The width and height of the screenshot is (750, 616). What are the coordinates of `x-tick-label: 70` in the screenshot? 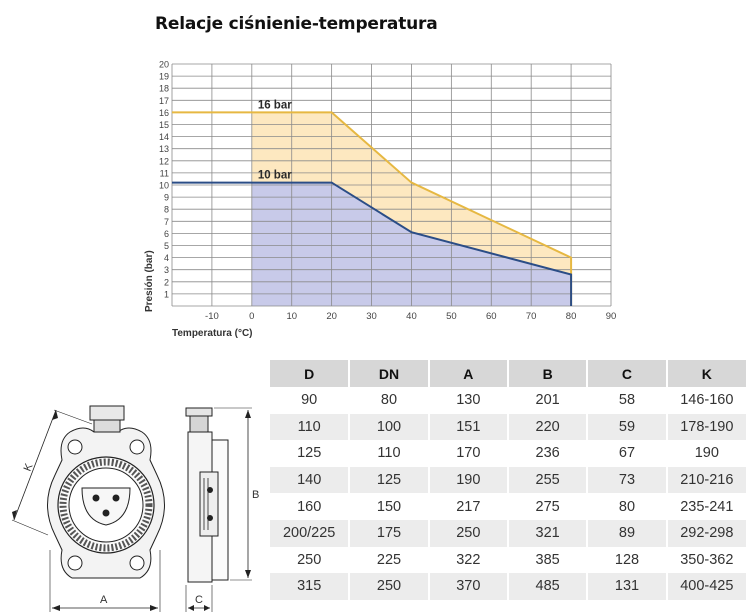 It's located at (531, 316).